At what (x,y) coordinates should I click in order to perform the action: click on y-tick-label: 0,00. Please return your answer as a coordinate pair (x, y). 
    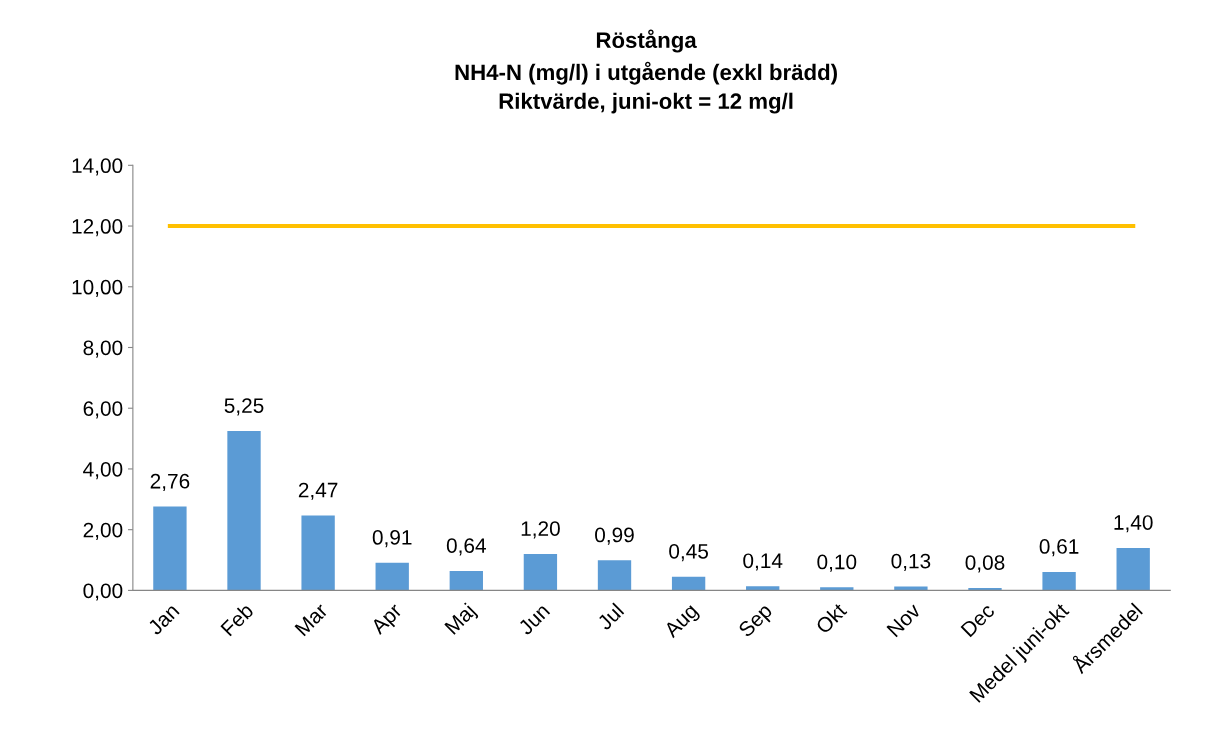
    Looking at the image, I should click on (103, 592).